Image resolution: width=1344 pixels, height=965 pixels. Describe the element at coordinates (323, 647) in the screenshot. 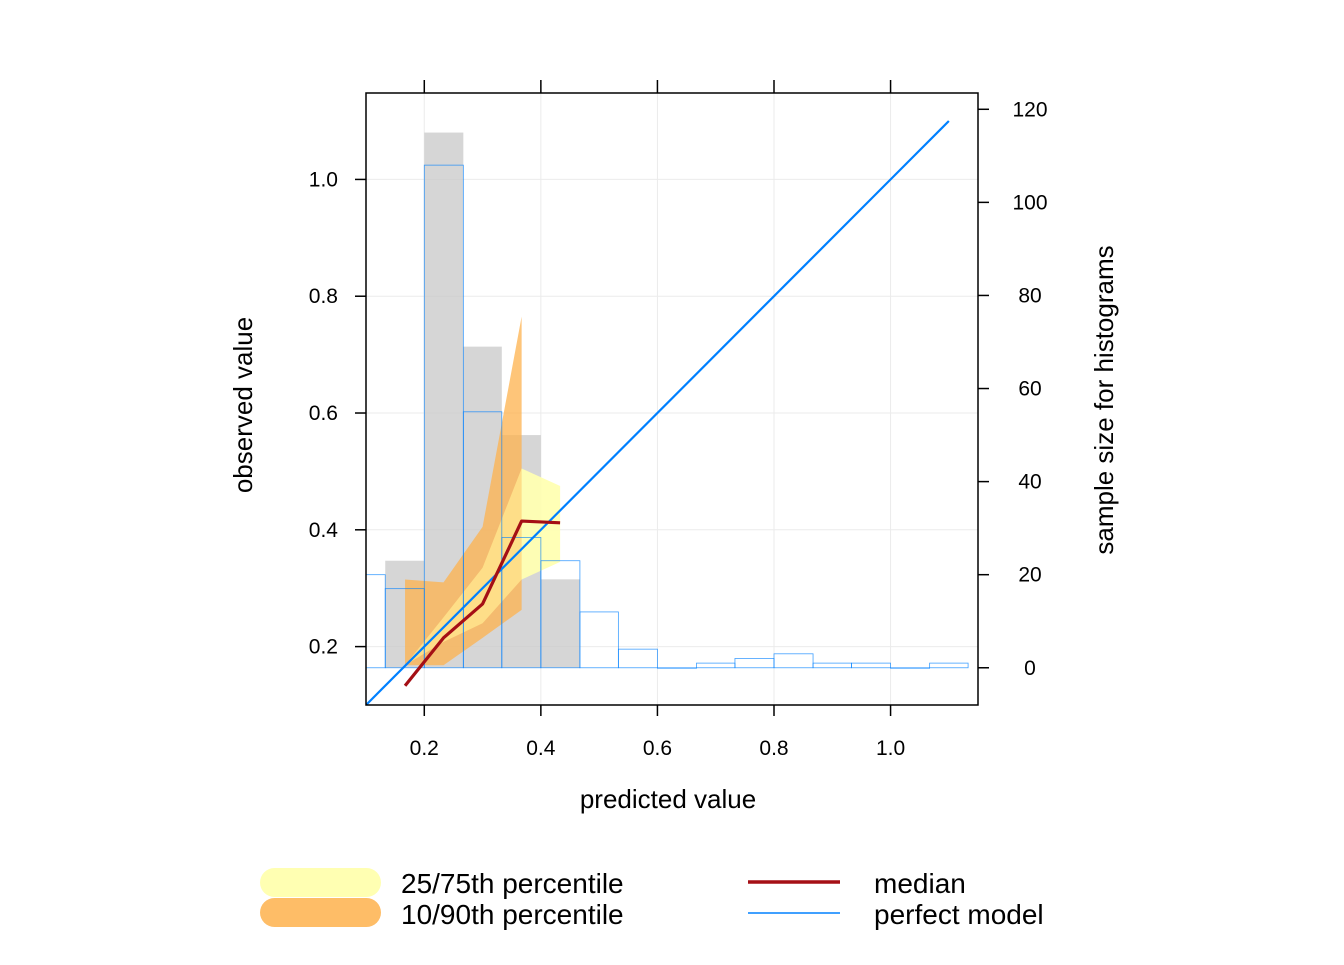

I see `y-tick-label-0: 0.2` at that location.